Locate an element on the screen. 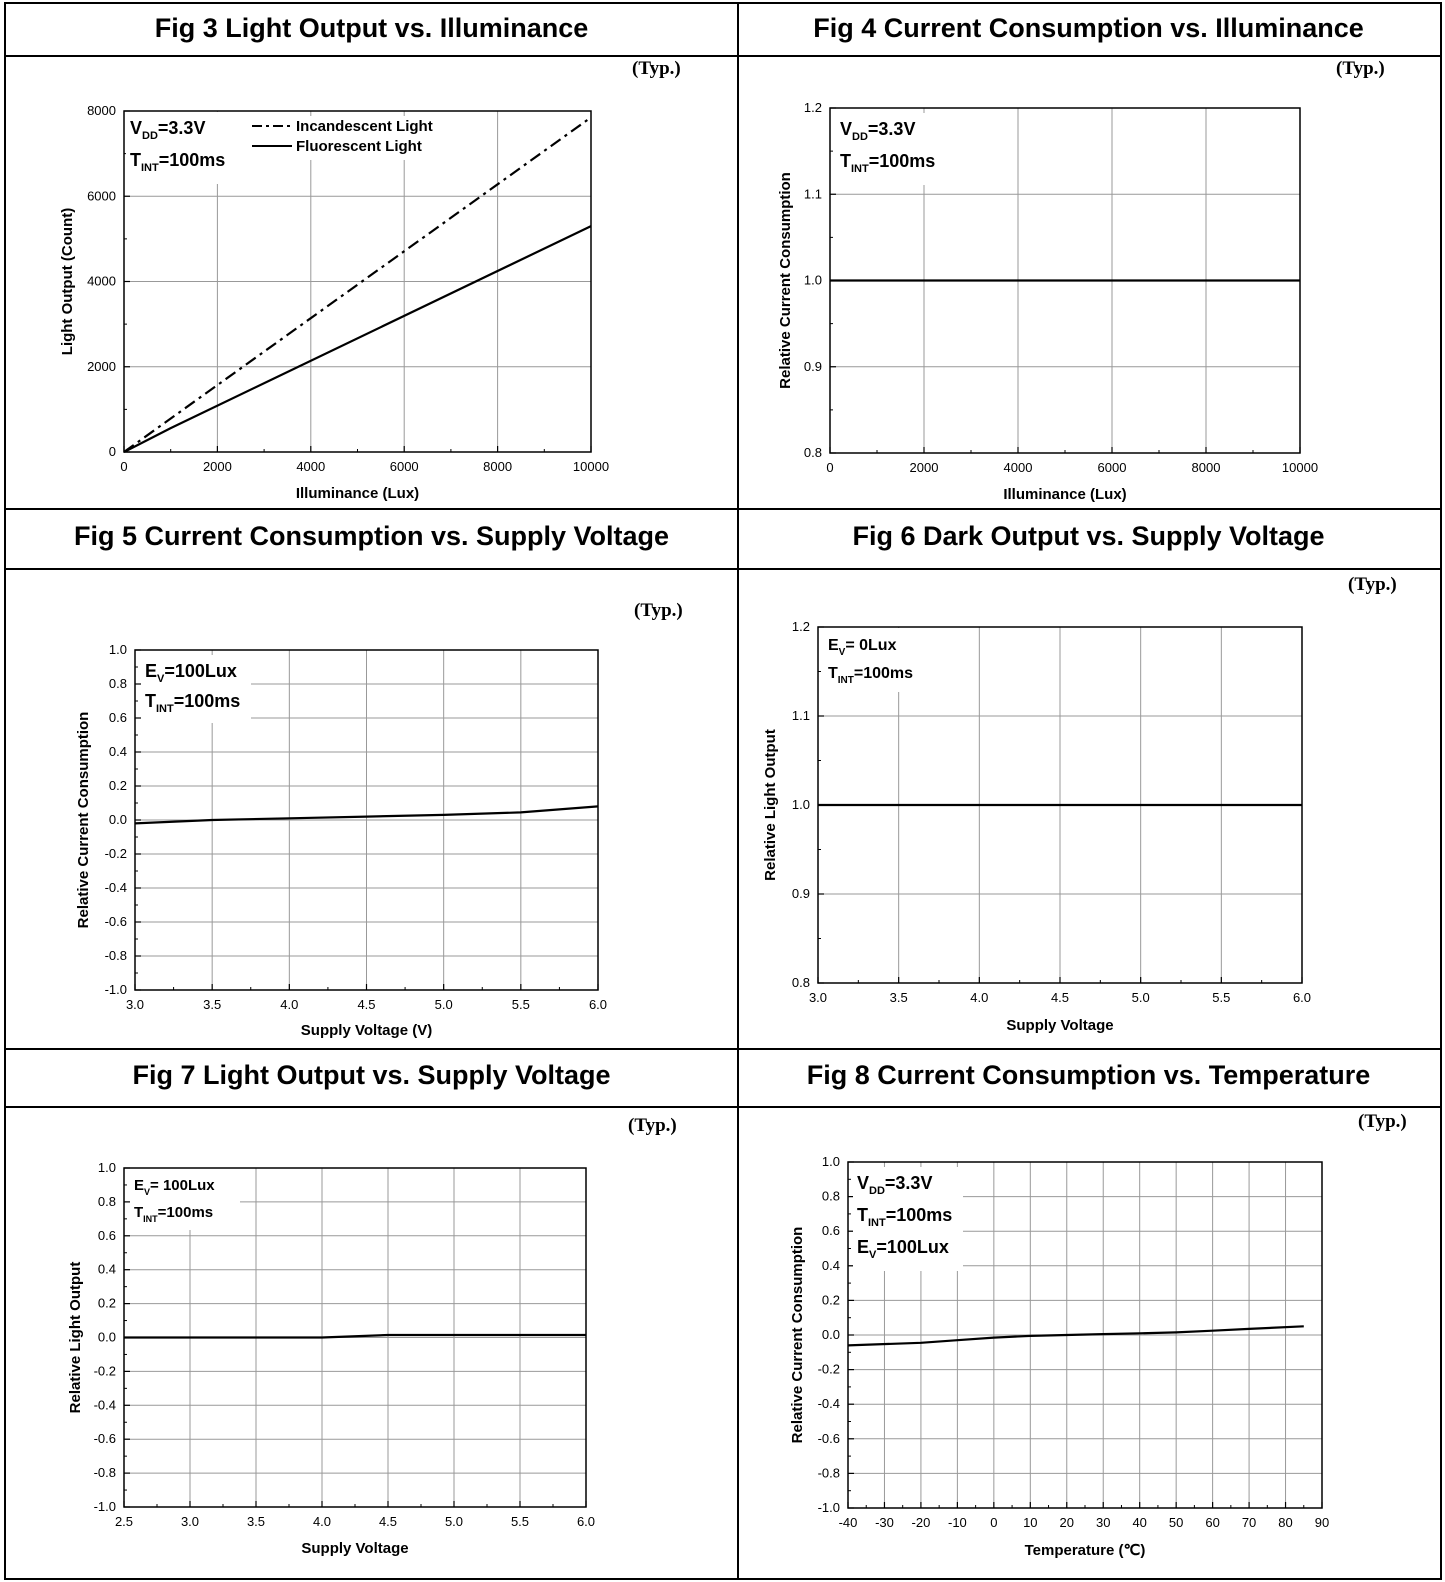 The width and height of the screenshot is (1445, 1582). condition-annotation: VDD=3.3V is located at coordinates (877, 131).